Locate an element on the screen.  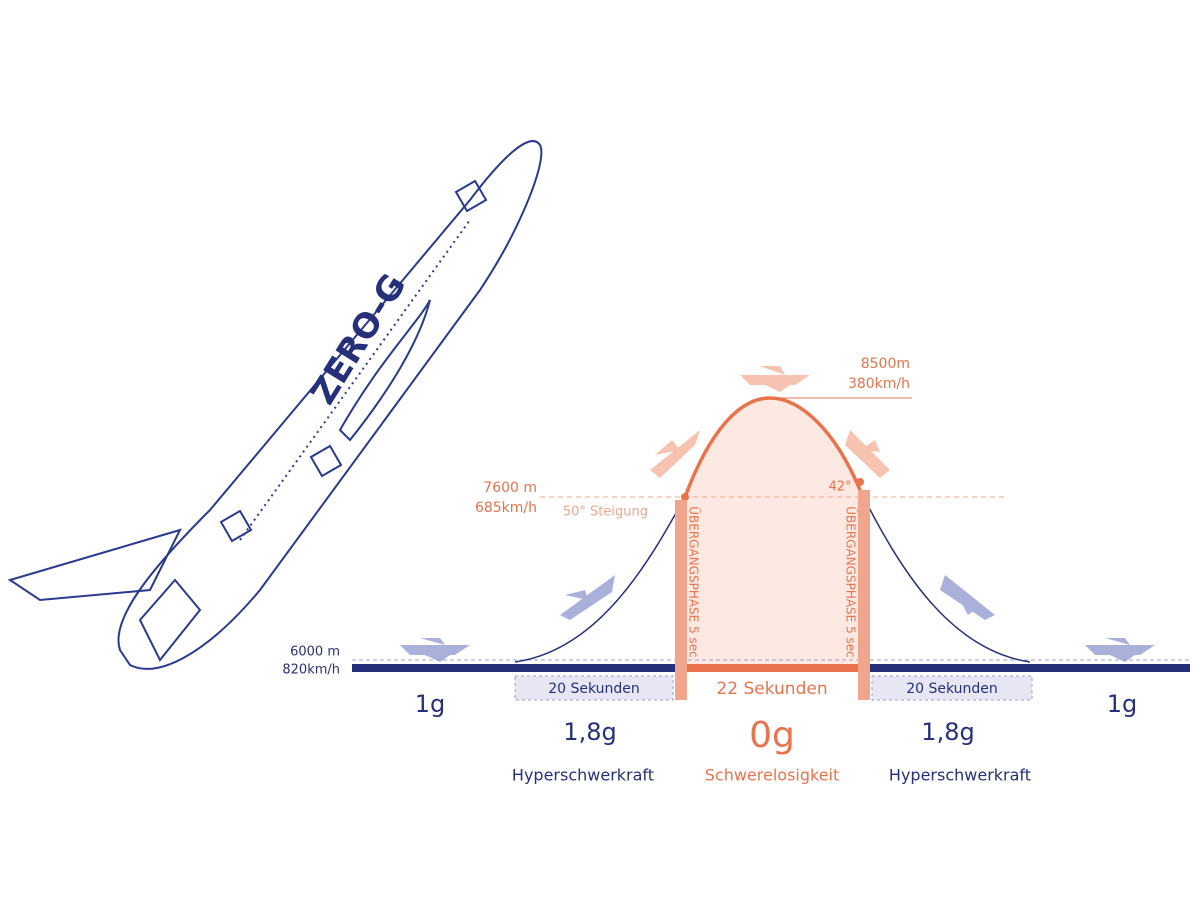
zero-g-baseline is located at coordinates (772, 668).